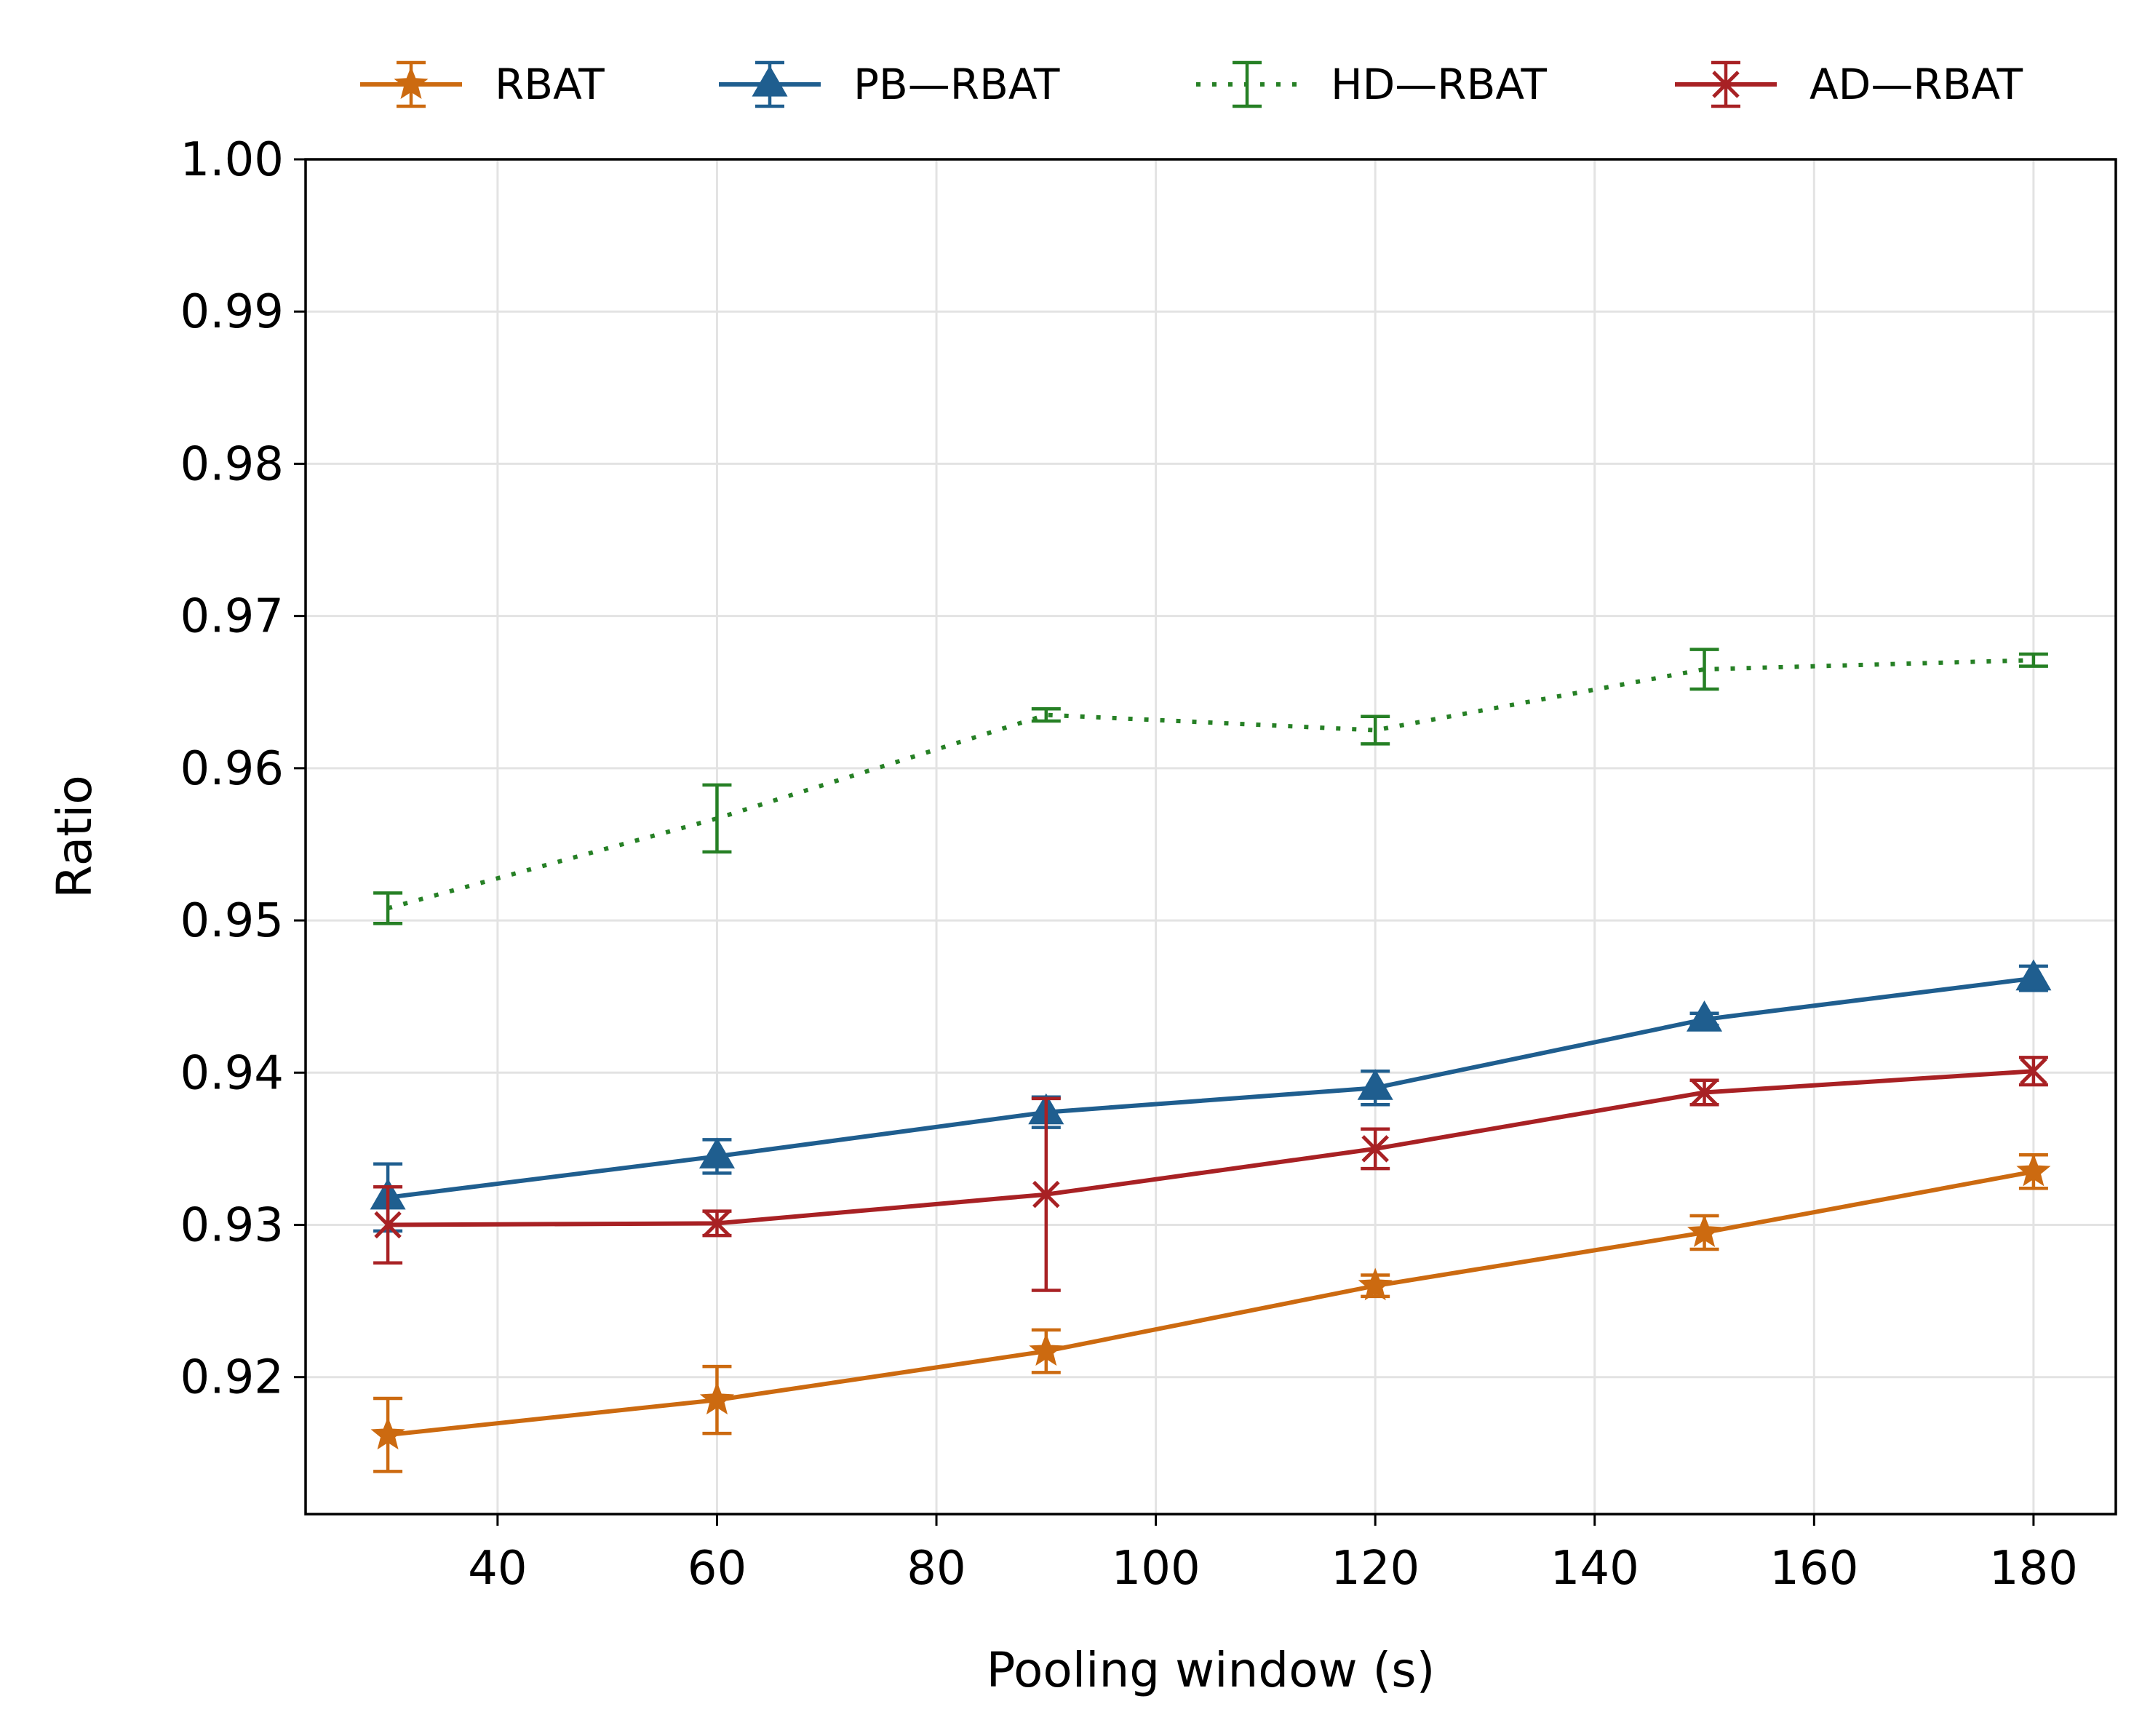 The height and width of the screenshot is (1736, 2150). Describe the element at coordinates (232, 1225) in the screenshot. I see `y-tick-label: 0.93` at that location.